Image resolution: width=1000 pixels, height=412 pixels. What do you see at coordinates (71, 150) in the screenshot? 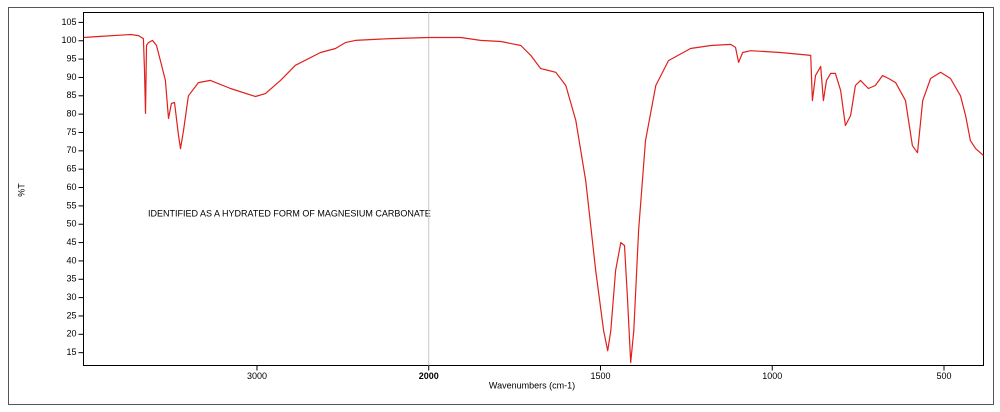
I see `y-tick-label: 70` at bounding box center [71, 150].